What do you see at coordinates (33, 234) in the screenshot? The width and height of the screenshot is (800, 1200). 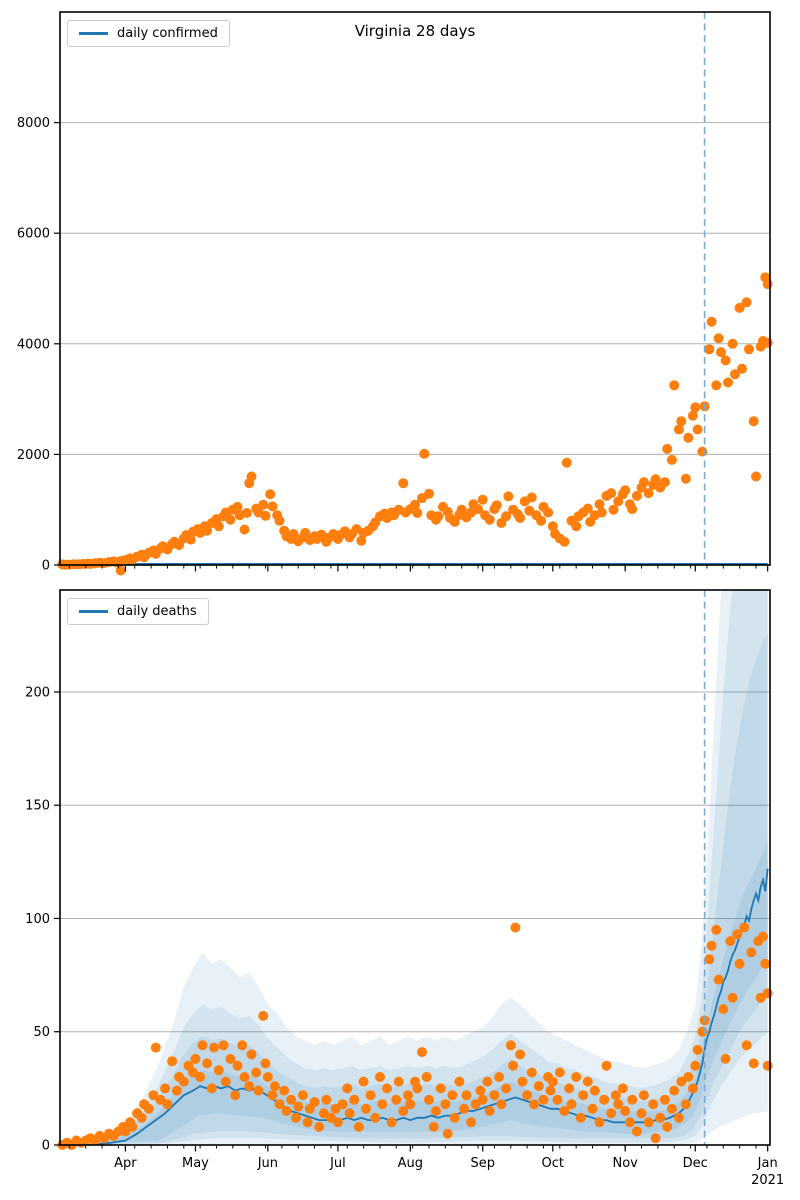 I see `y-tick-label: 6000` at bounding box center [33, 234].